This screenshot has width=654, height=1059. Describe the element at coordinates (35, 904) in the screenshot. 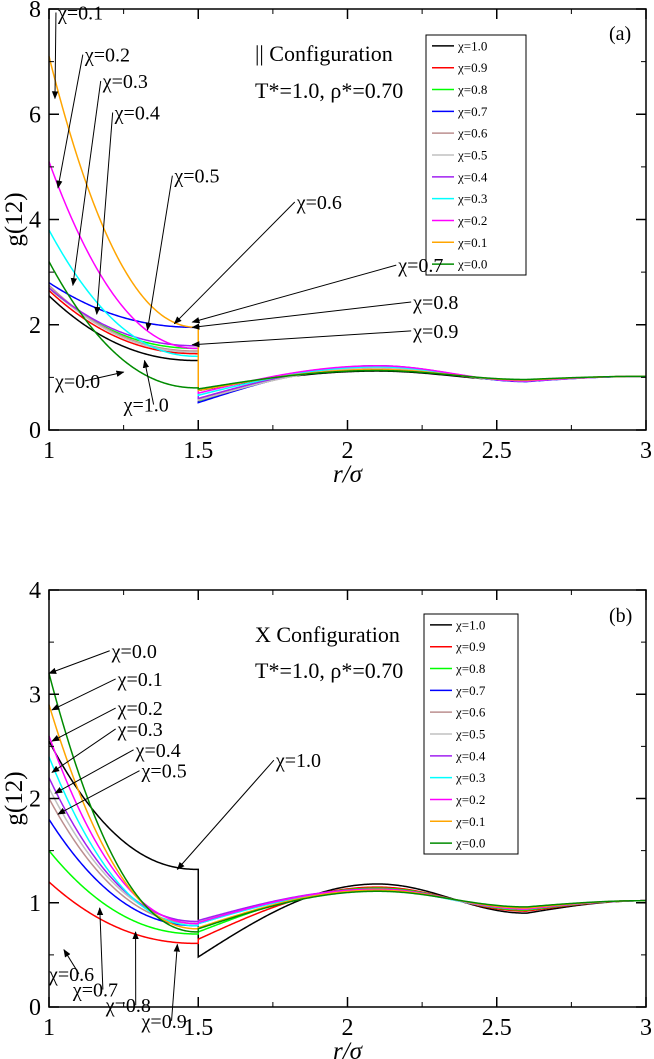

I see `y-tick-label: 1` at that location.